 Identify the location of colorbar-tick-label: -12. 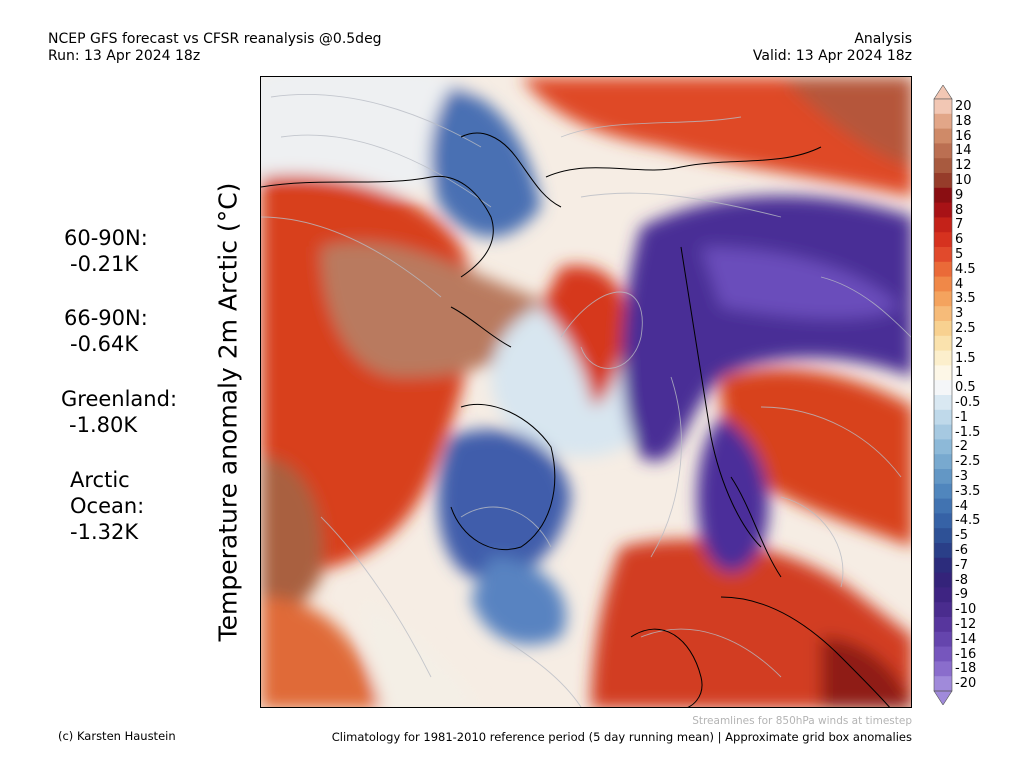
(966, 624).